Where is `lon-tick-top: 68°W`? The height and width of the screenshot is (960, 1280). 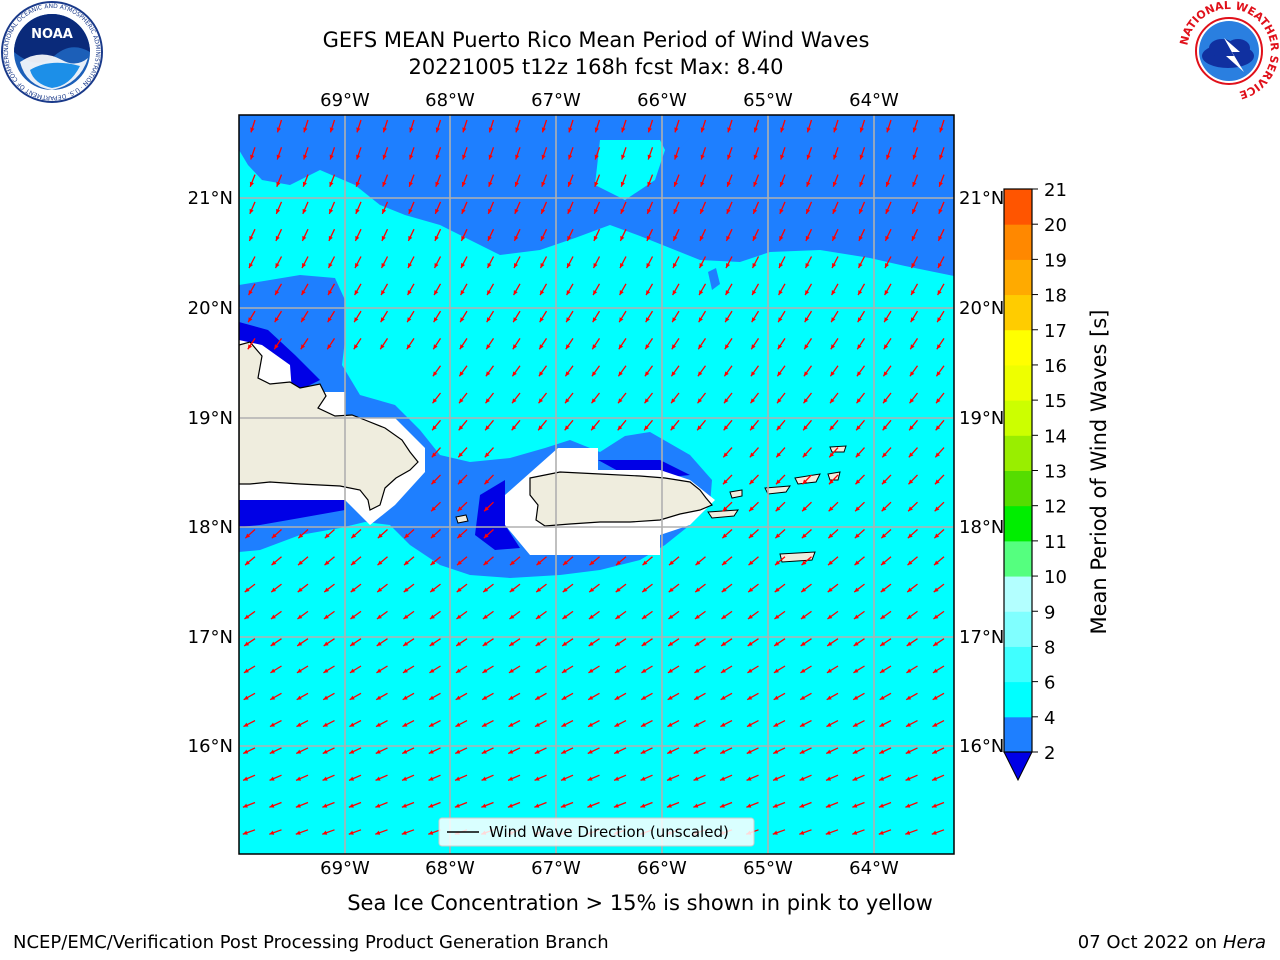
lon-tick-top: 68°W is located at coordinates (450, 100).